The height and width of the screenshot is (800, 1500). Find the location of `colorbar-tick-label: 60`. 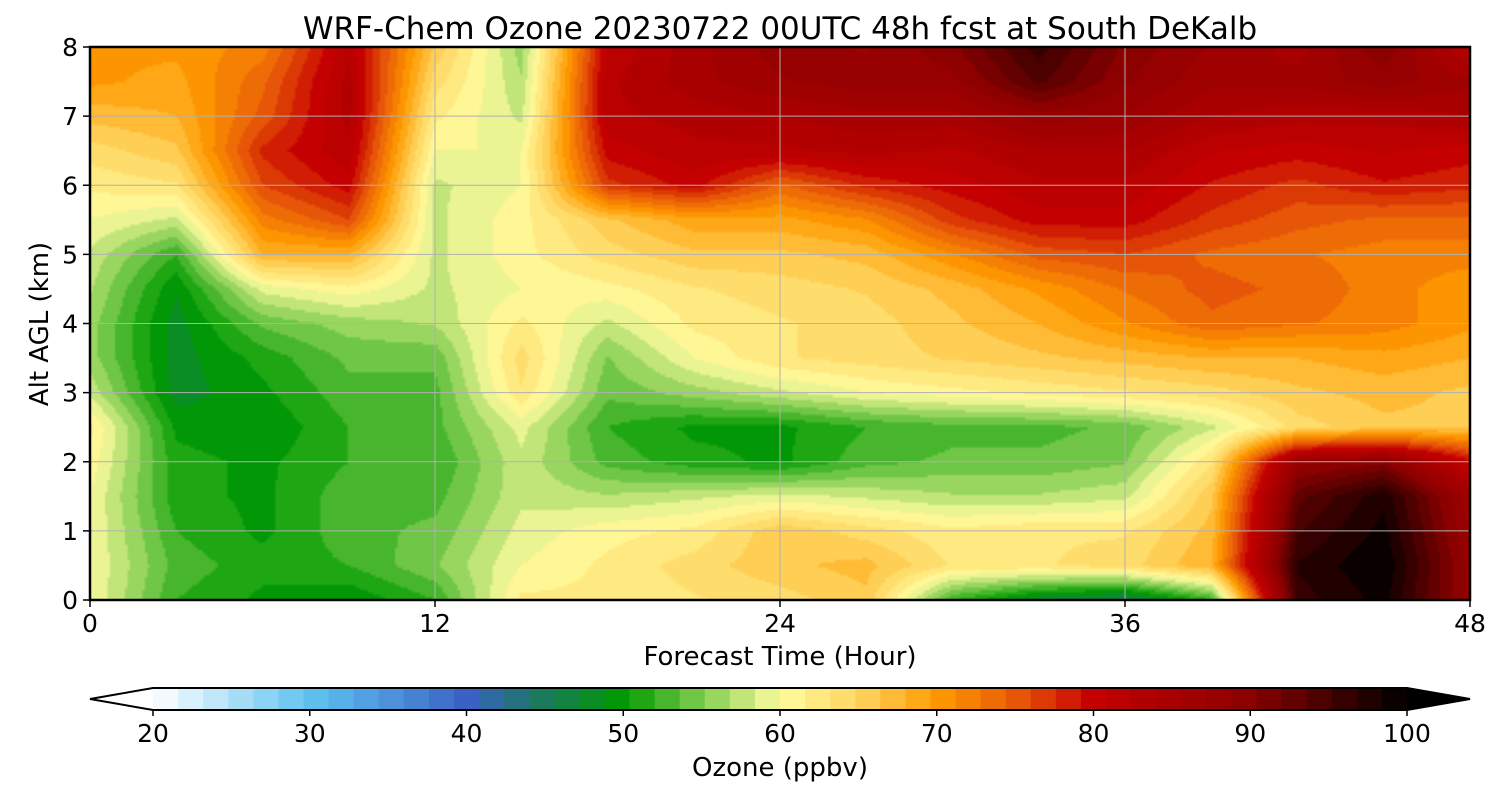

colorbar-tick-label: 60 is located at coordinates (780, 733).